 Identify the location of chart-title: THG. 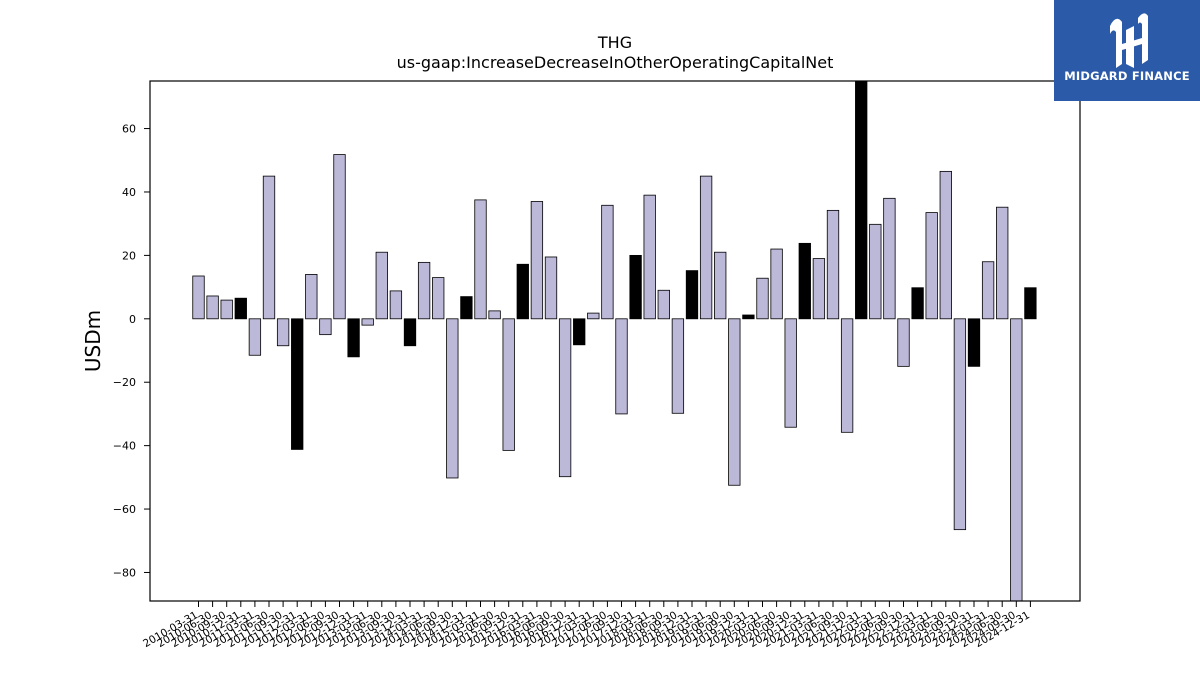
(614, 42).